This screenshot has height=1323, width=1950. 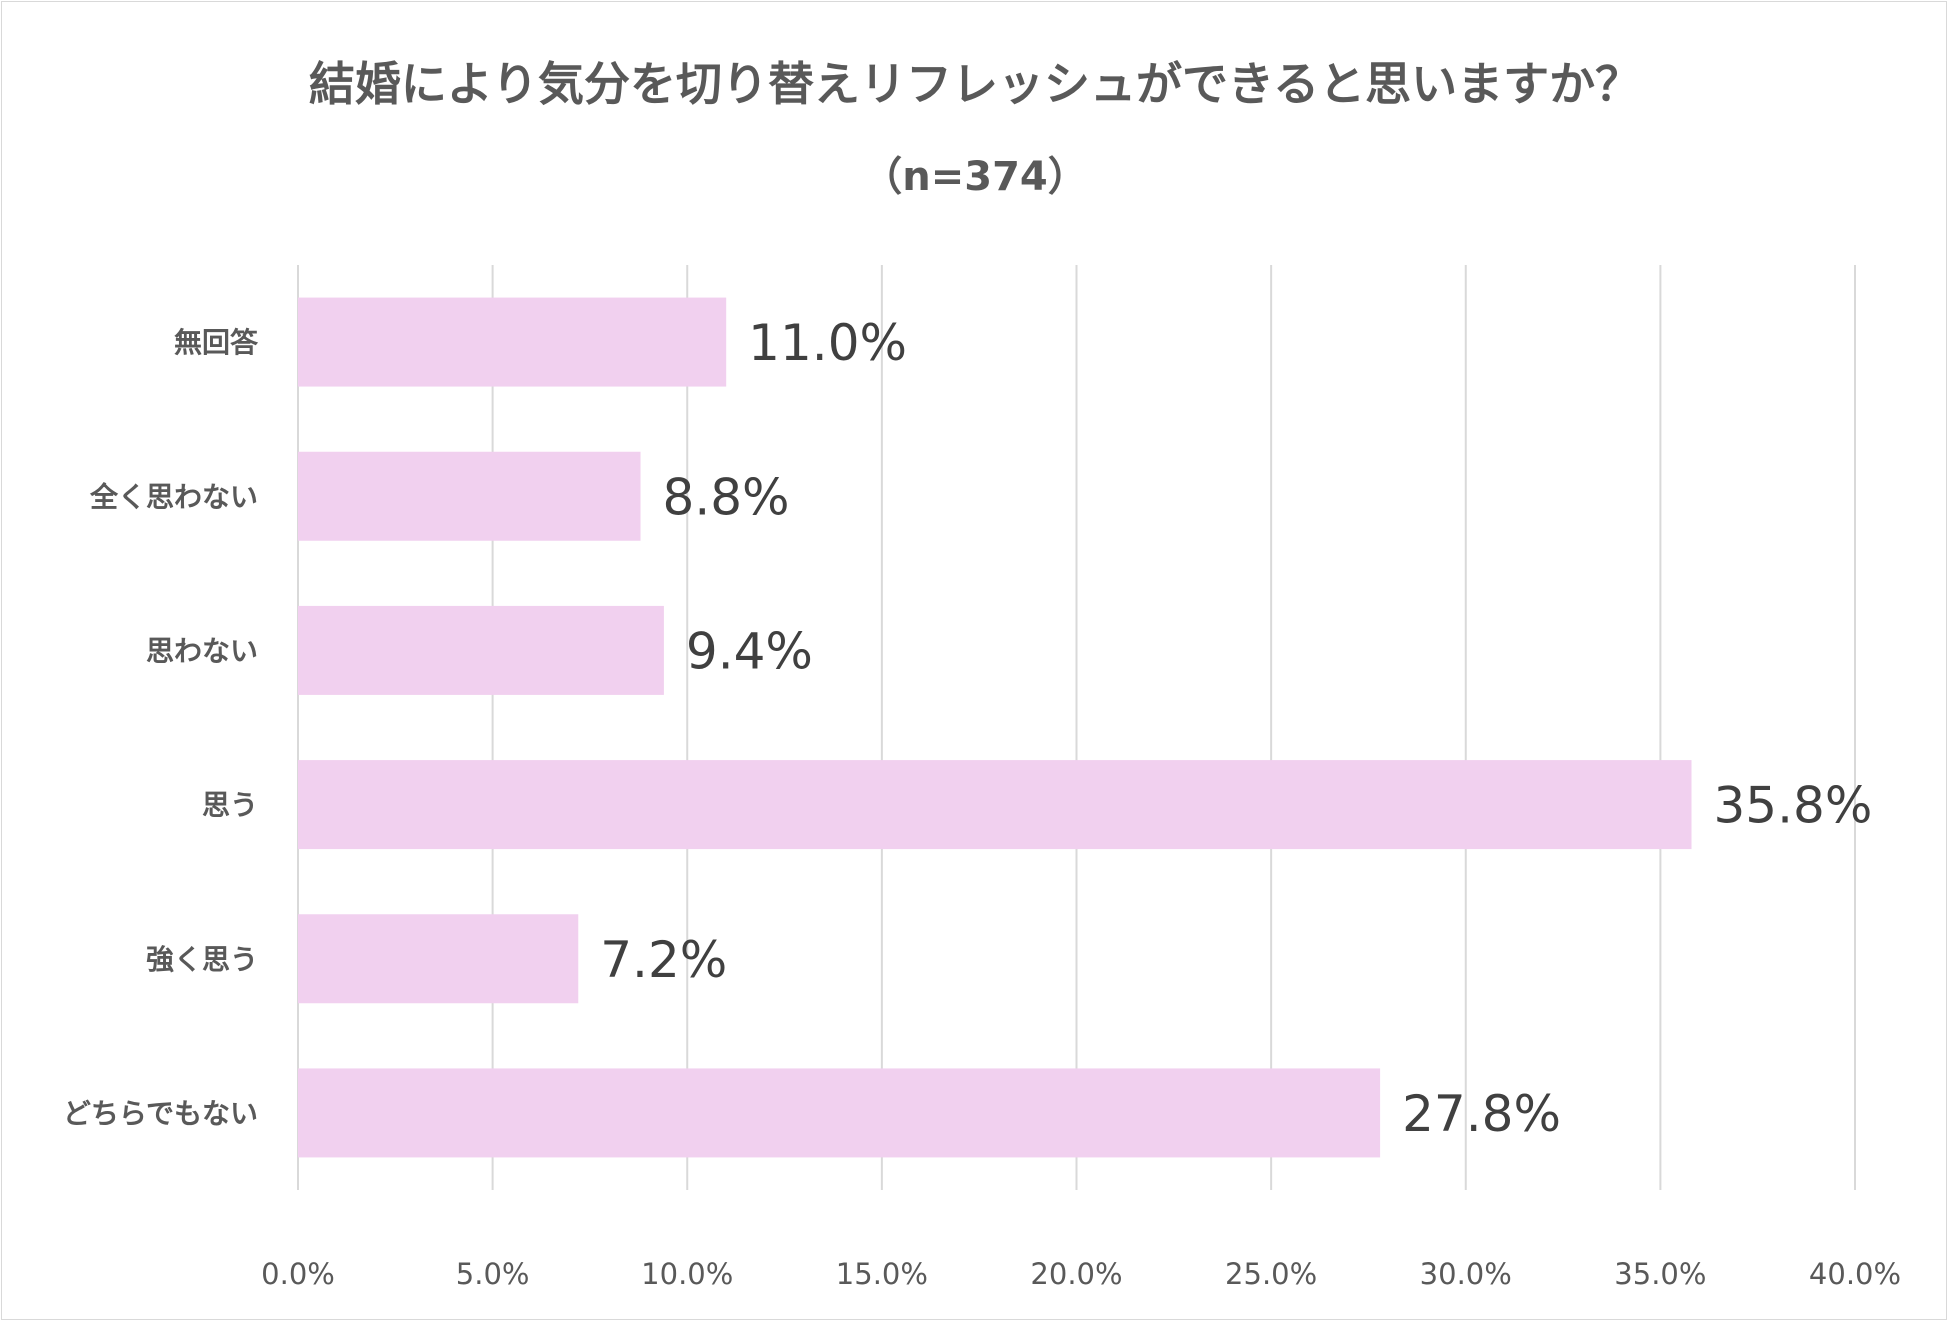 What do you see at coordinates (975, 177) in the screenshot?
I see `chart-subtitle: （n=374）` at bounding box center [975, 177].